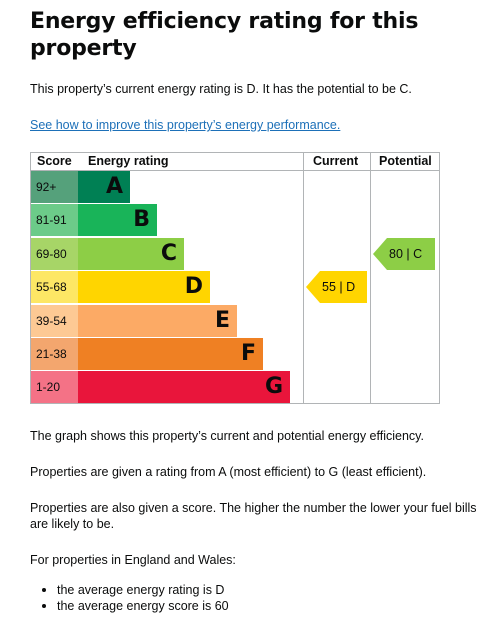 This screenshot has height=633, width=503. What do you see at coordinates (336, 161) in the screenshot?
I see `current-column-header: Current` at bounding box center [336, 161].